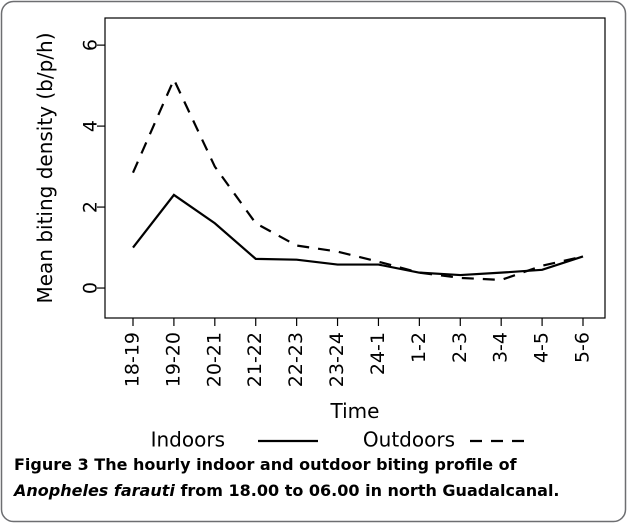  What do you see at coordinates (583, 347) in the screenshot?
I see `x-tick-label: 5-6` at bounding box center [583, 347].